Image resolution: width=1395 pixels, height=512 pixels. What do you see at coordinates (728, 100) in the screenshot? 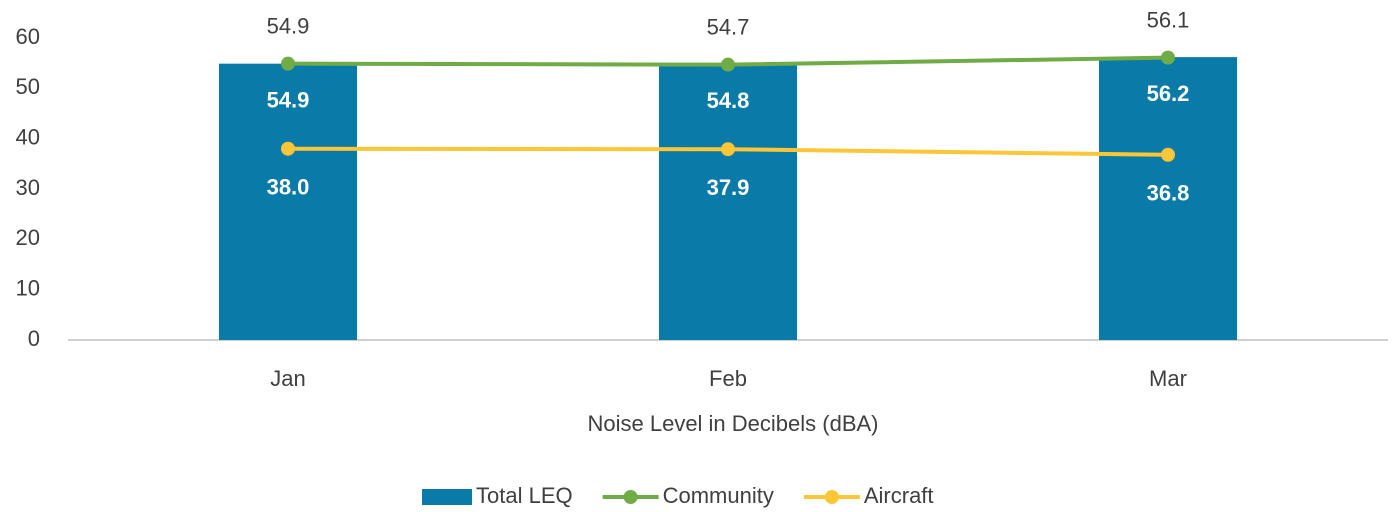
I see `bar-value-label: 54.8` at bounding box center [728, 100].